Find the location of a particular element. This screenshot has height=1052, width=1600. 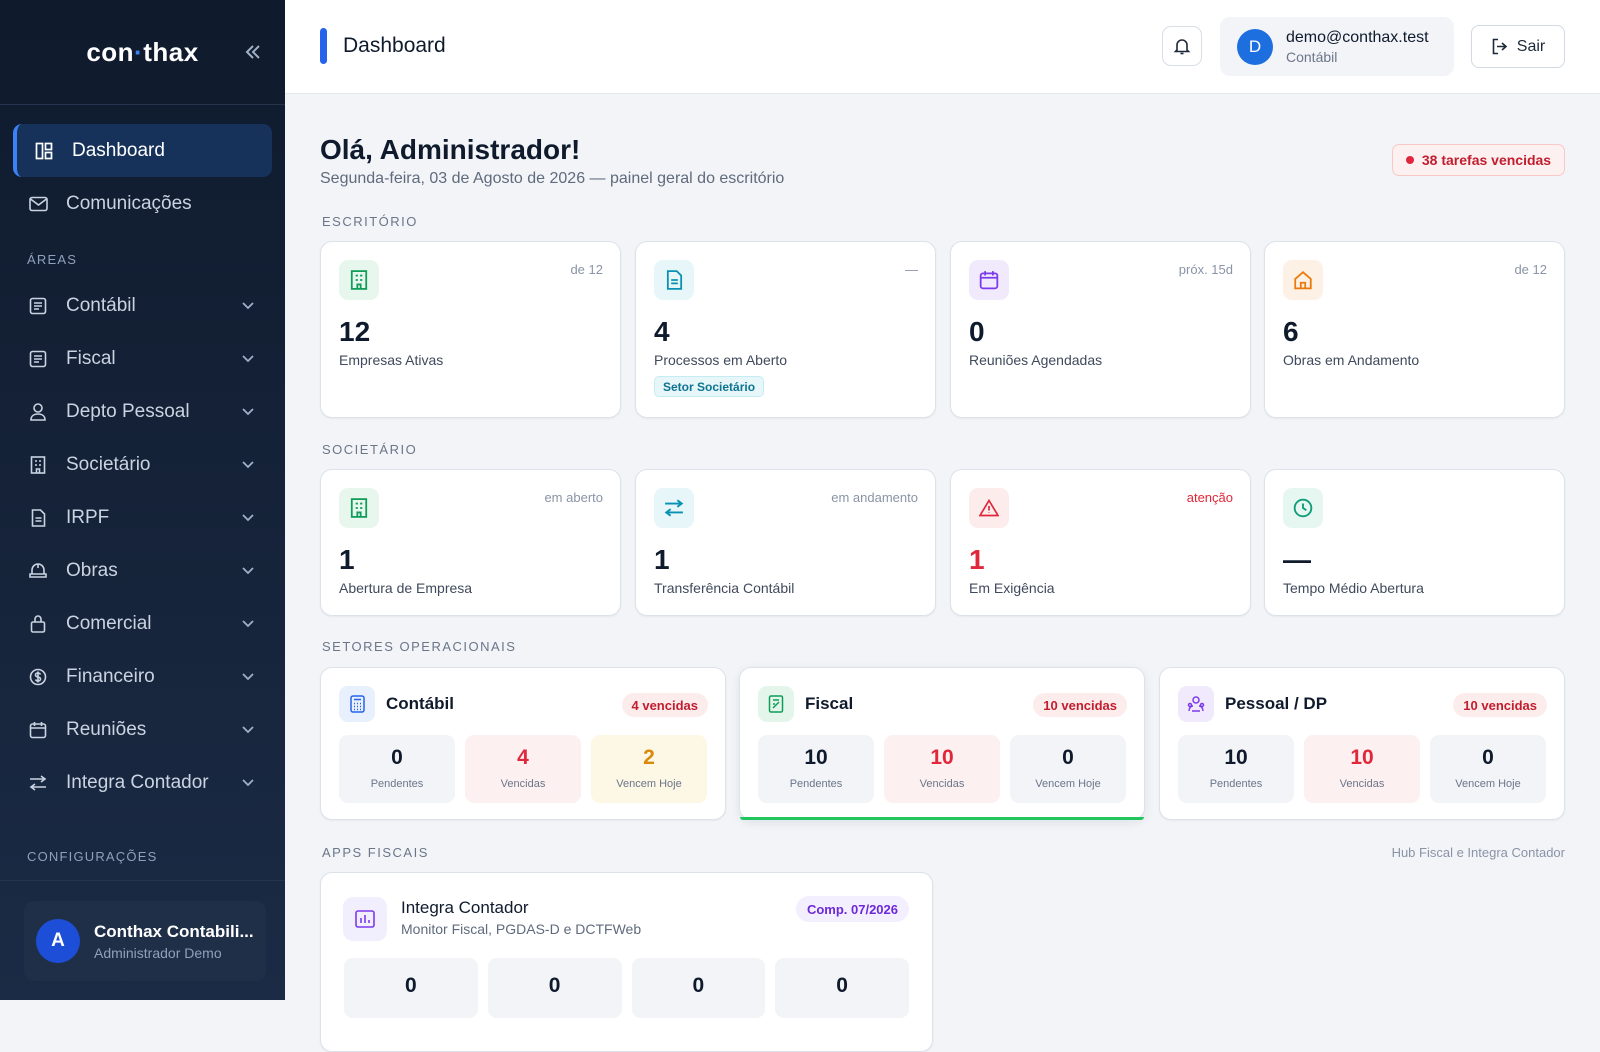

section-label-setores: SETORES OPERACIONAIS is located at coordinates (419, 646).